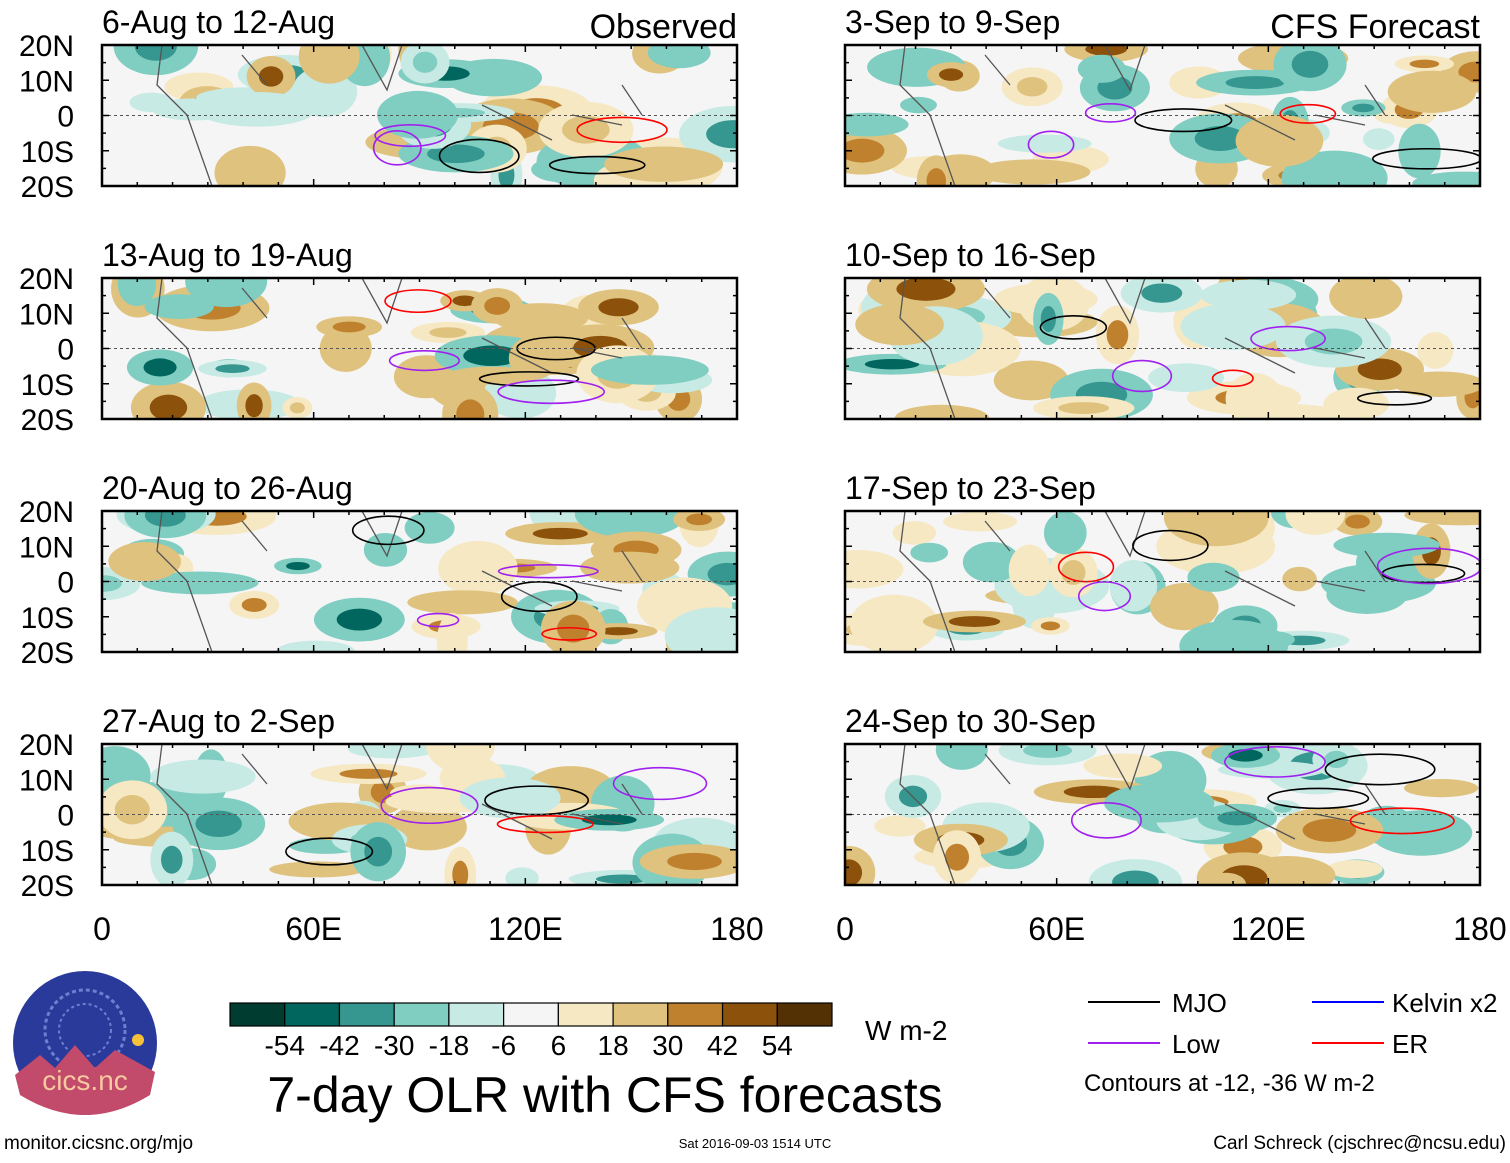 This screenshot has width=1510, height=1163. Describe the element at coordinates (906, 1030) in the screenshot. I see `colorbar-units: W m-2` at that location.